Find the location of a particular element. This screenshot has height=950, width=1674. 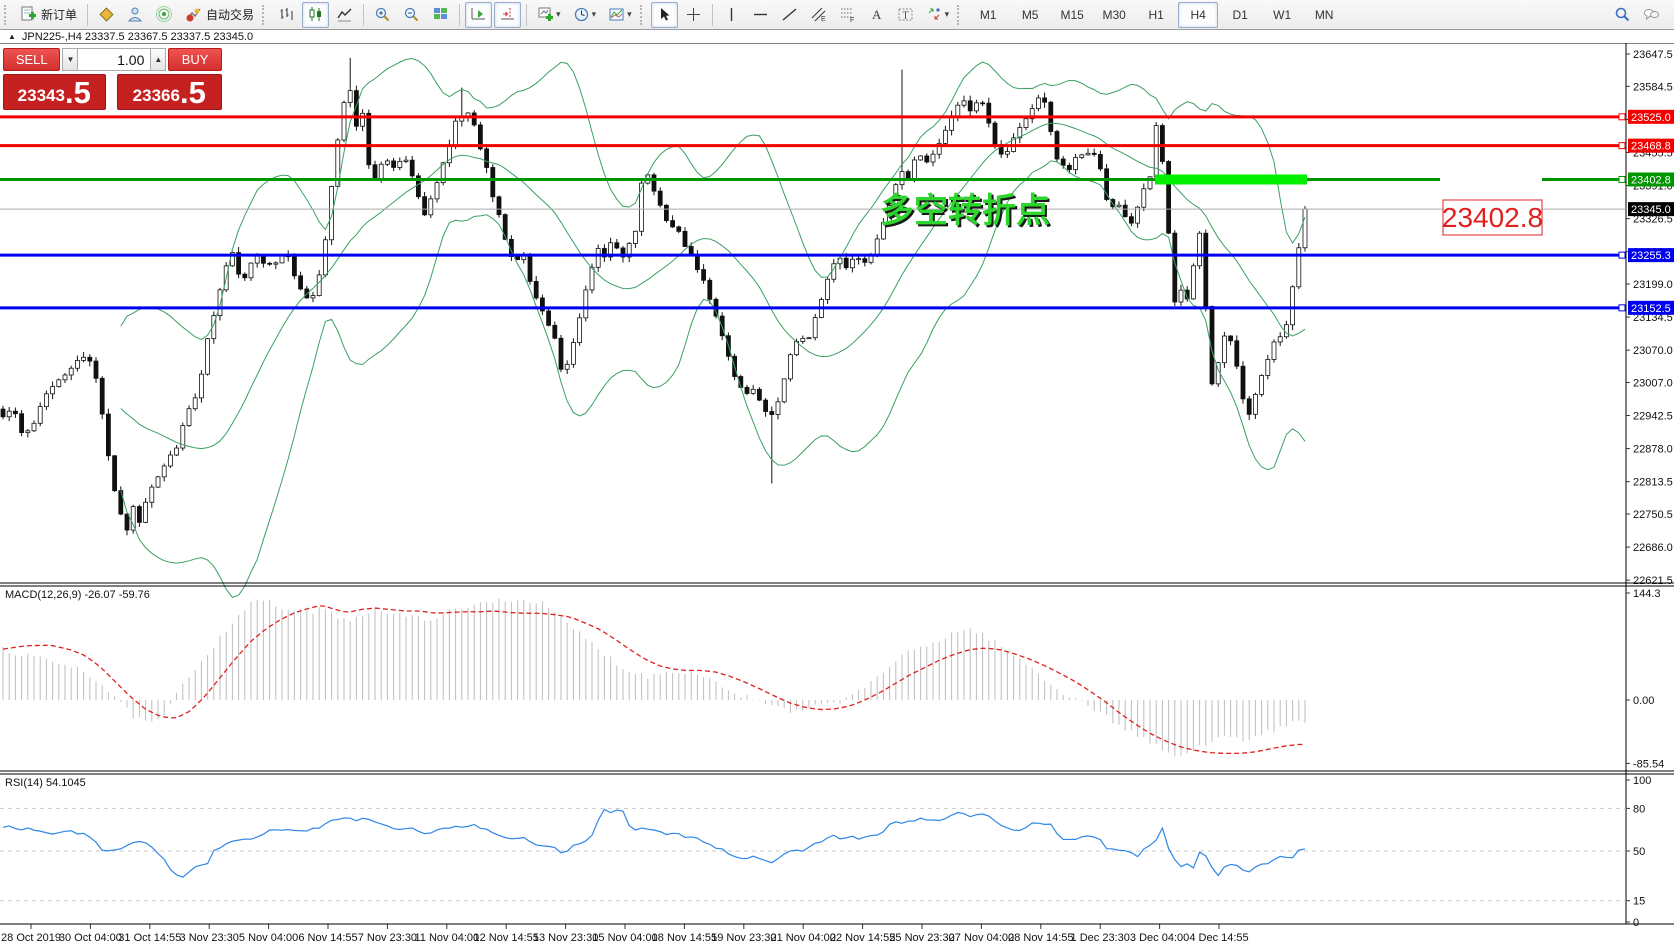

time-label: 31 Oct 14:55 is located at coordinates (149, 938).